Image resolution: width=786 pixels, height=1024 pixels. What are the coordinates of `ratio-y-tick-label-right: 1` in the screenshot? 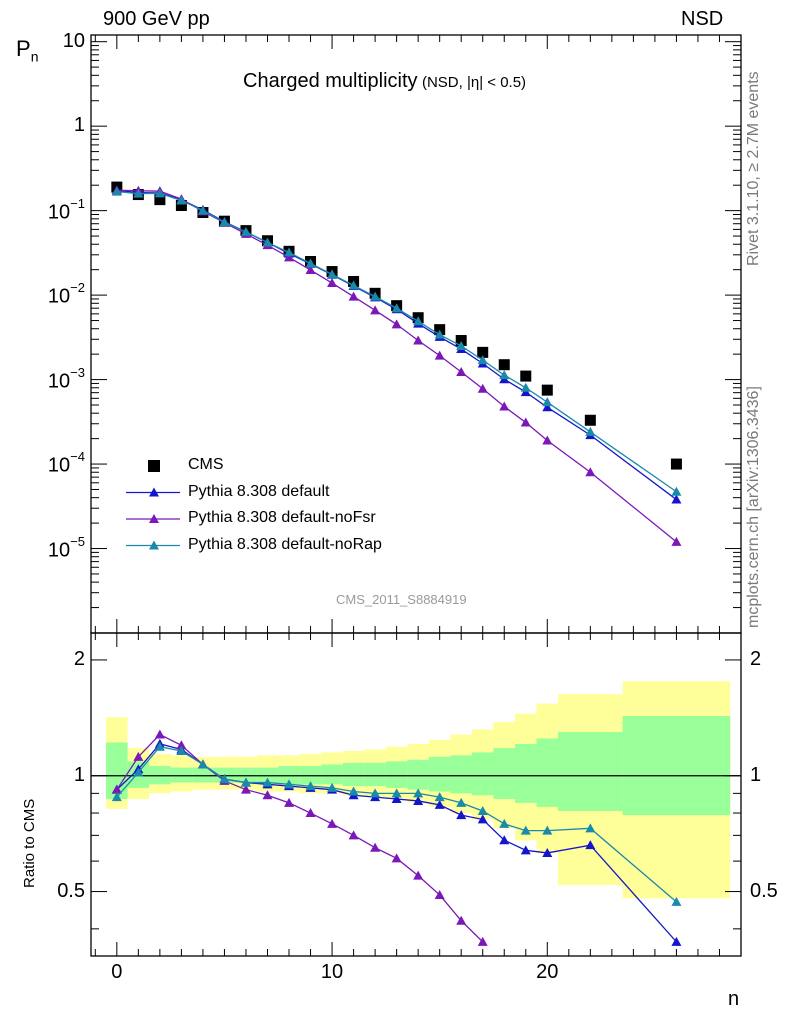 It's located at (756, 774).